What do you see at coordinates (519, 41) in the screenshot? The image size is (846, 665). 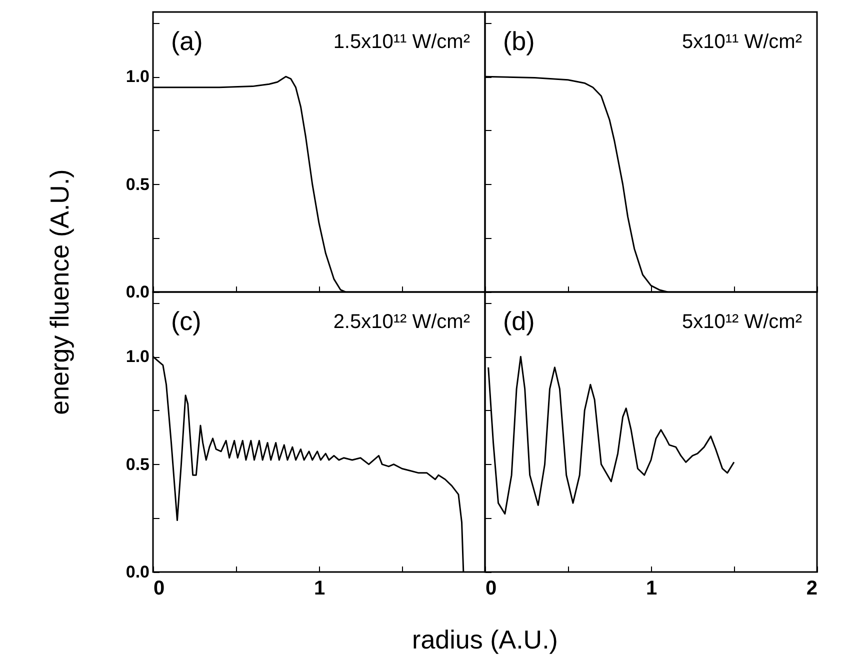 I see `annotation: (b)` at bounding box center [519, 41].